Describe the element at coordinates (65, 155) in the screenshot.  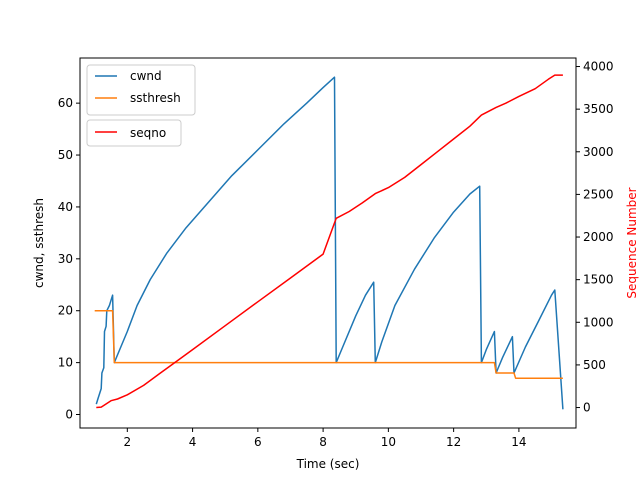
I see `left-tick-label: 50` at that location.